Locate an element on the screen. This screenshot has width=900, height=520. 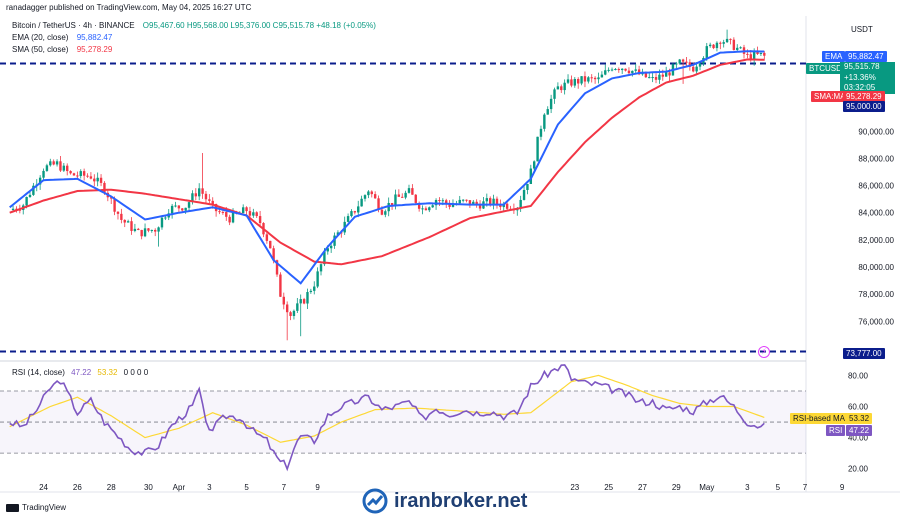
symbol-name: Bitcoin / TetherUS · 4h · BINANCE is located at coordinates (73, 25).